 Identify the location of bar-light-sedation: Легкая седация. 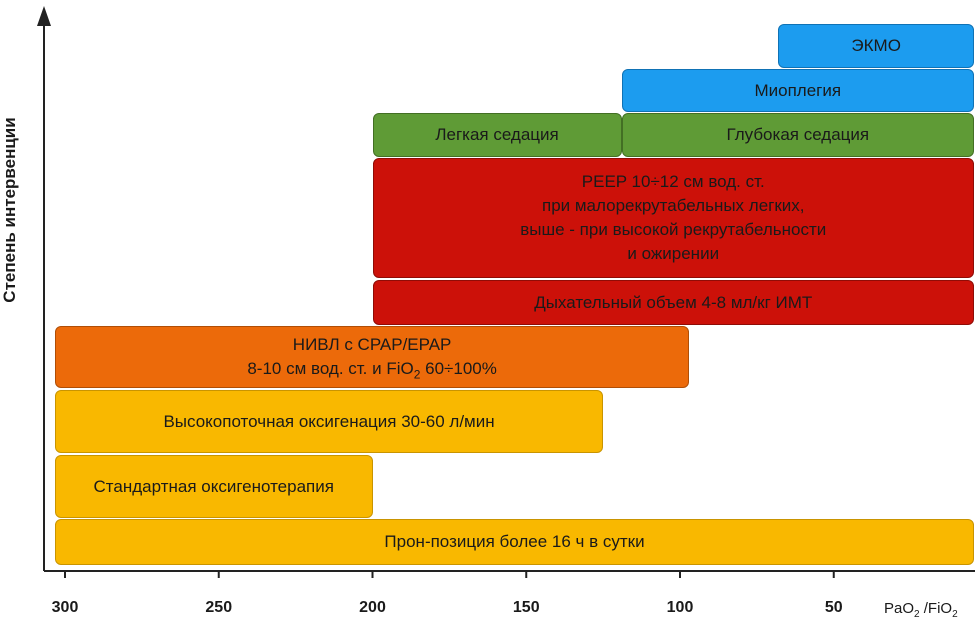
(497, 135).